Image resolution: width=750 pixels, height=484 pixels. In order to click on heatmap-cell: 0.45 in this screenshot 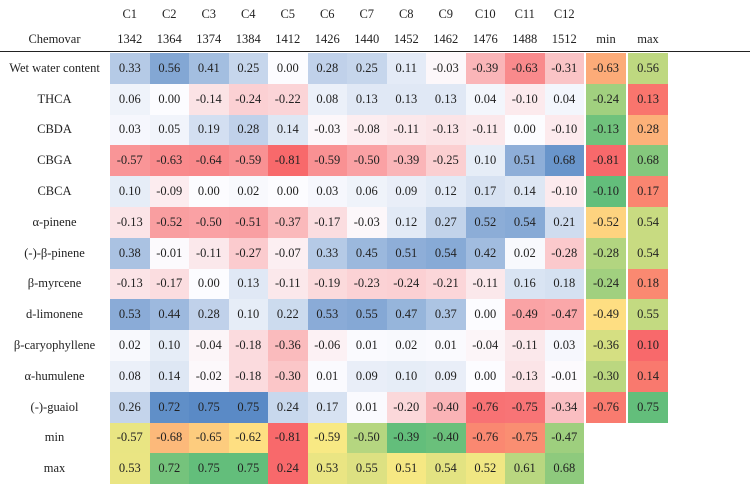, I will do `click(367, 253)`.